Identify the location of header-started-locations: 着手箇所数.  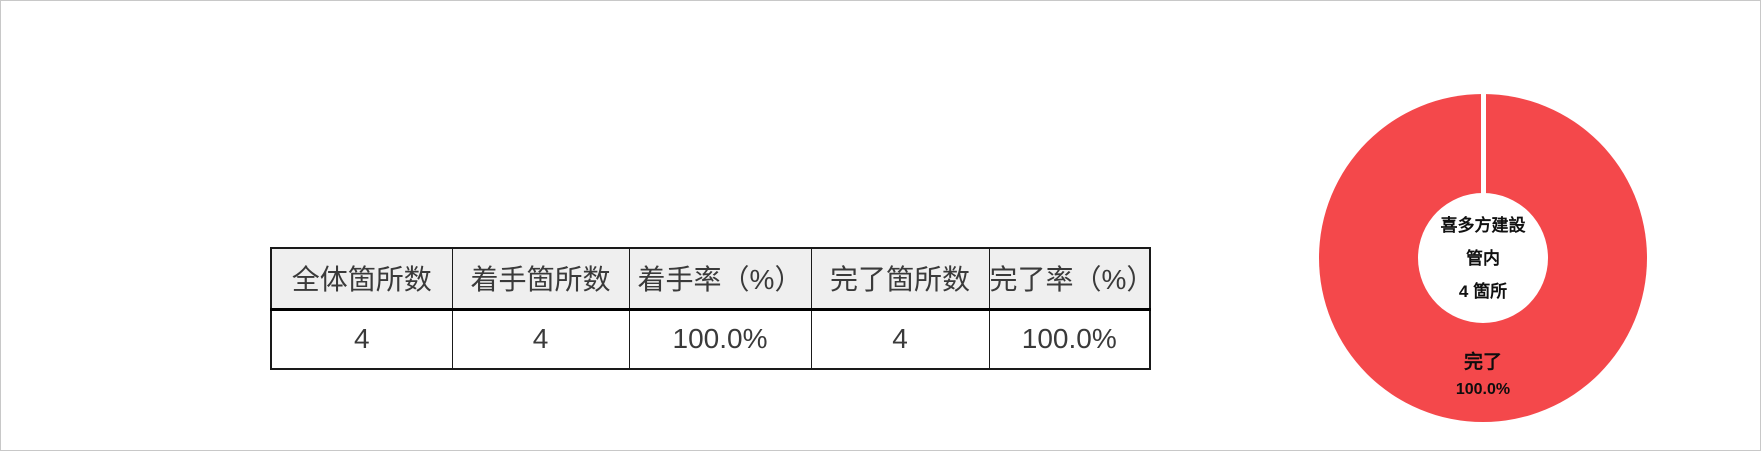
(540, 279).